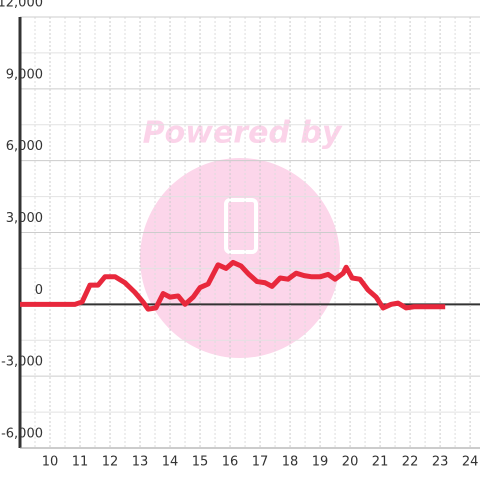  Describe the element at coordinates (39, 290) in the screenshot. I see `y-tick-label: 0` at that location.